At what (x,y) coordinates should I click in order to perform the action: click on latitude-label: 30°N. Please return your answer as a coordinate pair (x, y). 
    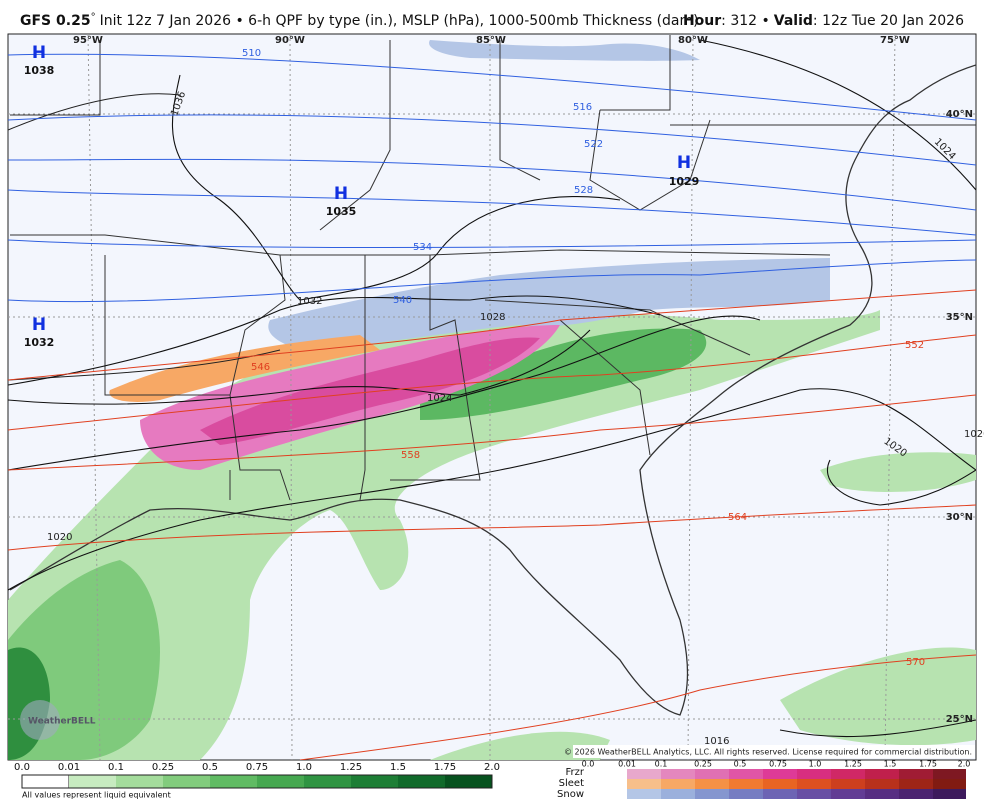
    Looking at the image, I should click on (959, 517).